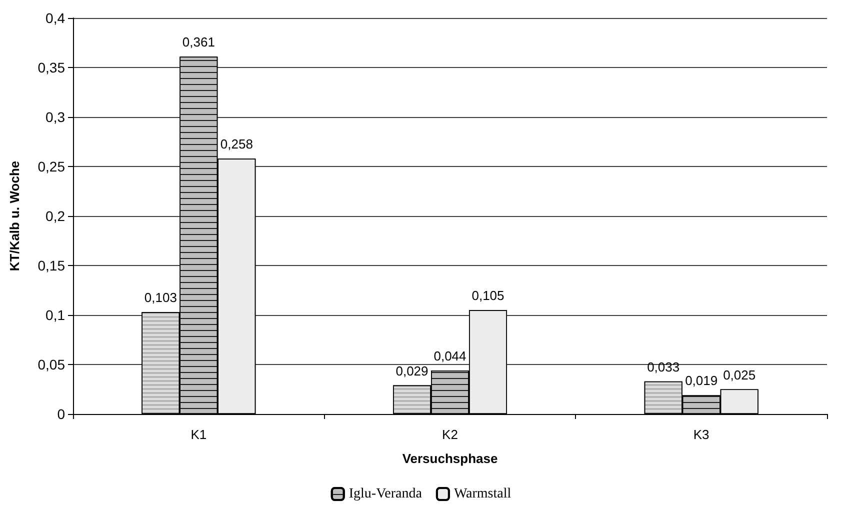 The image size is (842, 522). I want to click on x-tick-label: K3, so click(701, 434).